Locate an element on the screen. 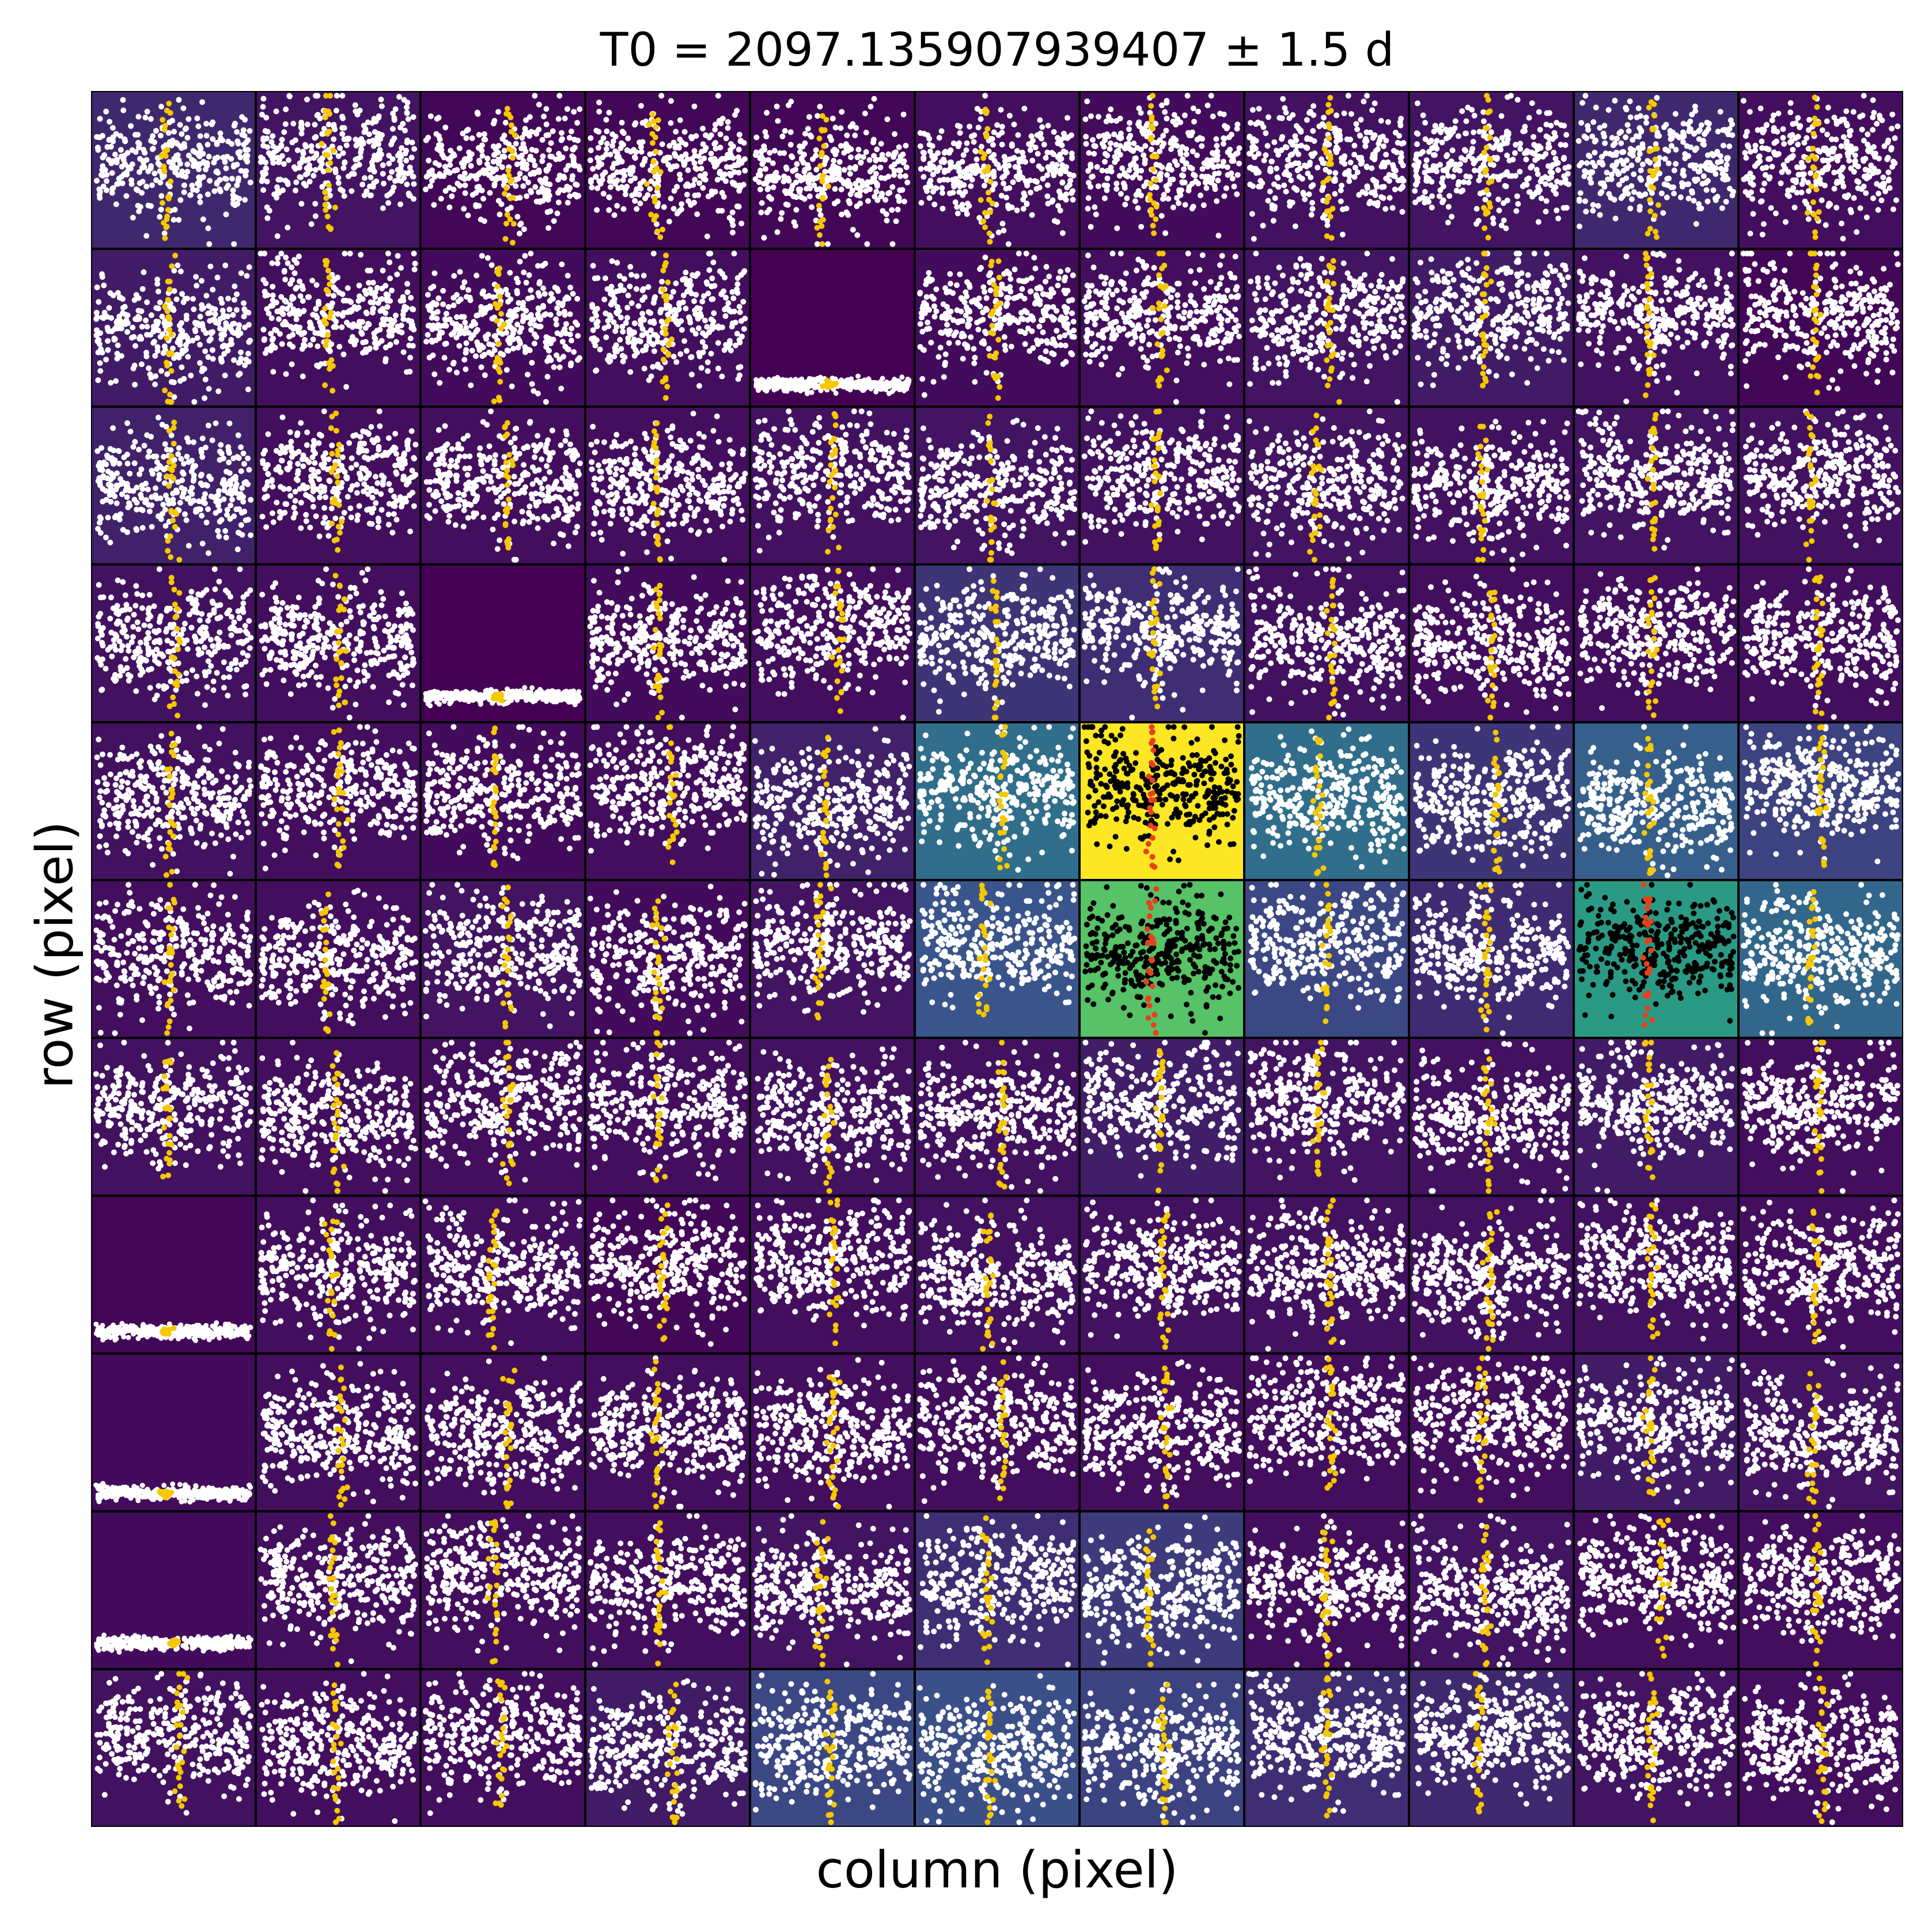 This screenshot has height=1926, width=1932. pixel-panel-r7-c6 is located at coordinates (1161, 1275).